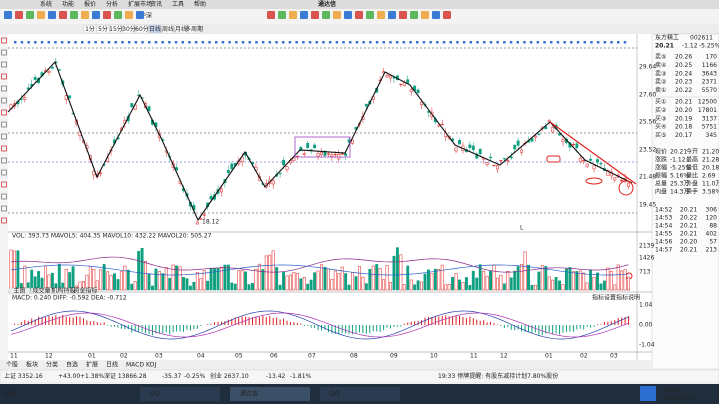 The image size is (719, 404). What do you see at coordinates (10, 394) in the screenshot?
I see `start-button: 开始` at bounding box center [10, 394].